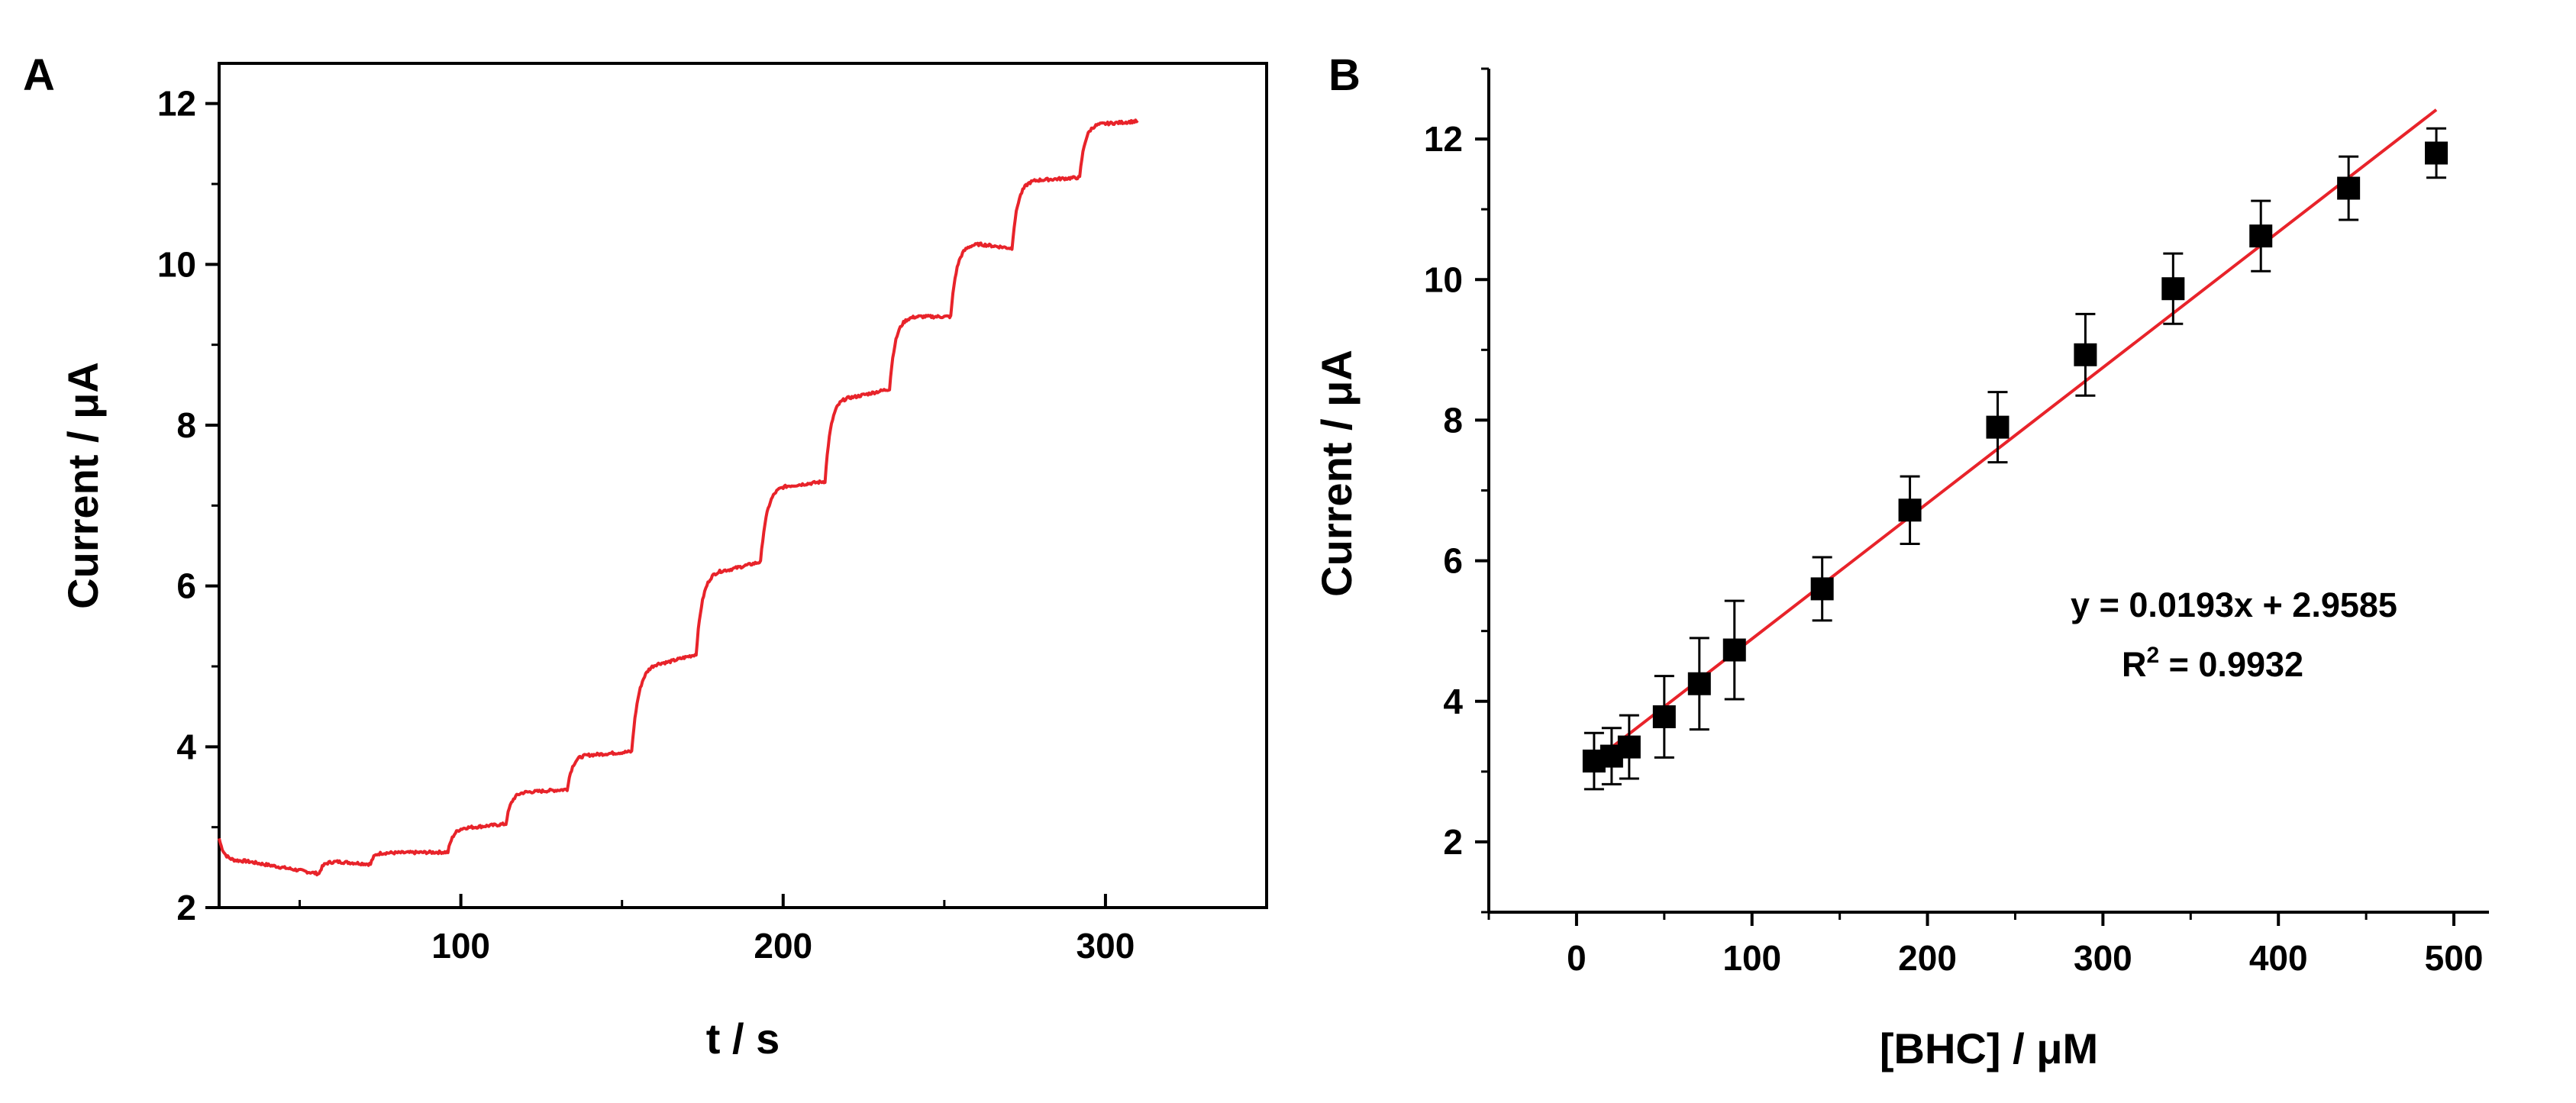  What do you see at coordinates (1336, 474) in the screenshot?
I see `panel-b-y-axis-label: Current / μA` at bounding box center [1336, 474].